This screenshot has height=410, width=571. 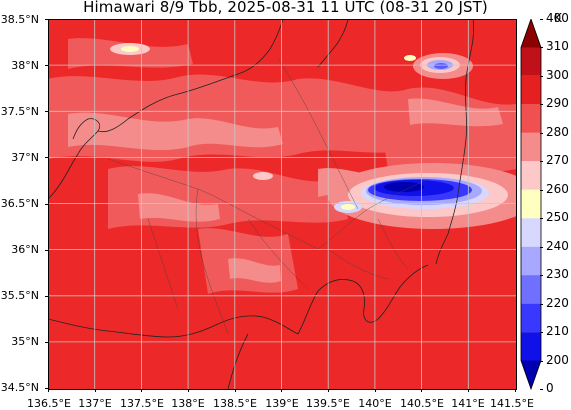 I want to click on lon-label: 141°E, so click(x=468, y=403).